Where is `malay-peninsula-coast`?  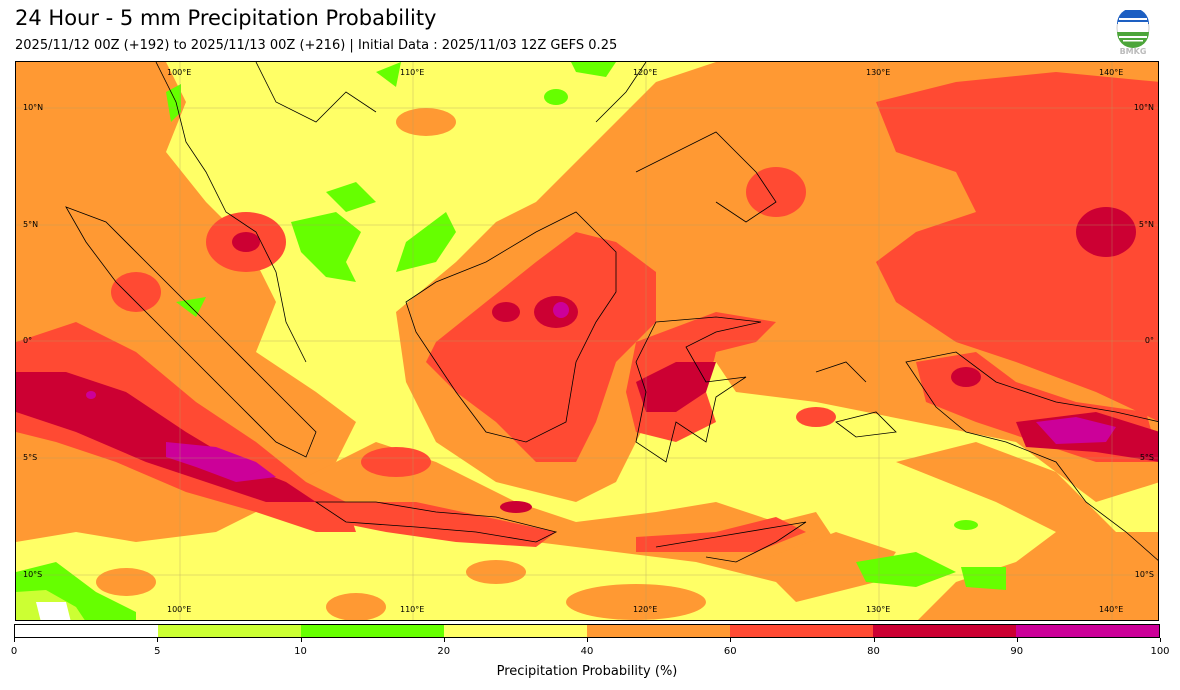 malay-peninsula-coast is located at coordinates (231, 212).